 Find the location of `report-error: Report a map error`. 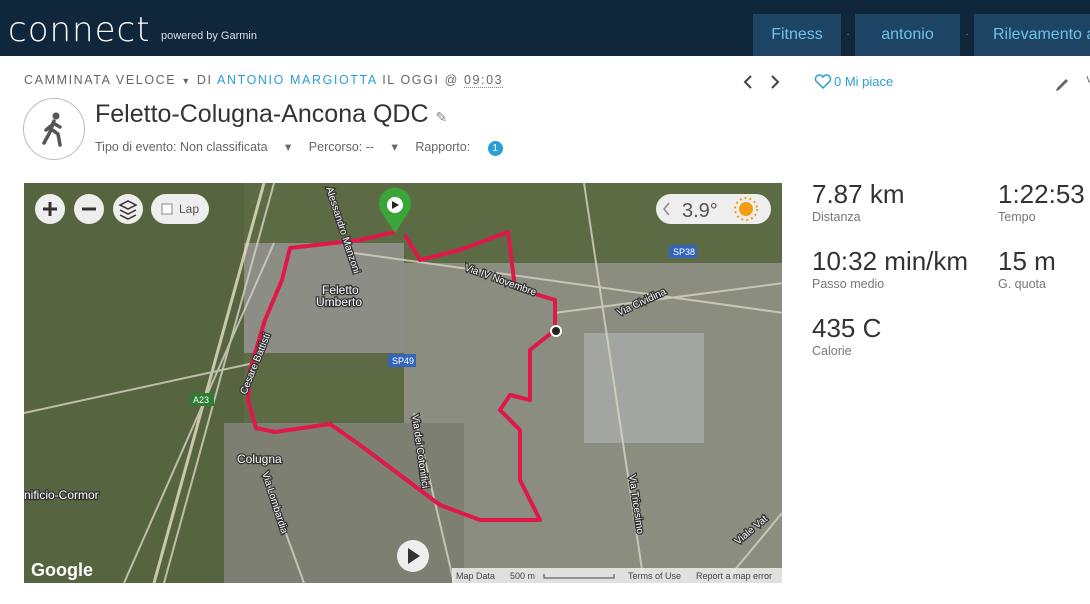

report-error: Report a map error is located at coordinates (734, 576).